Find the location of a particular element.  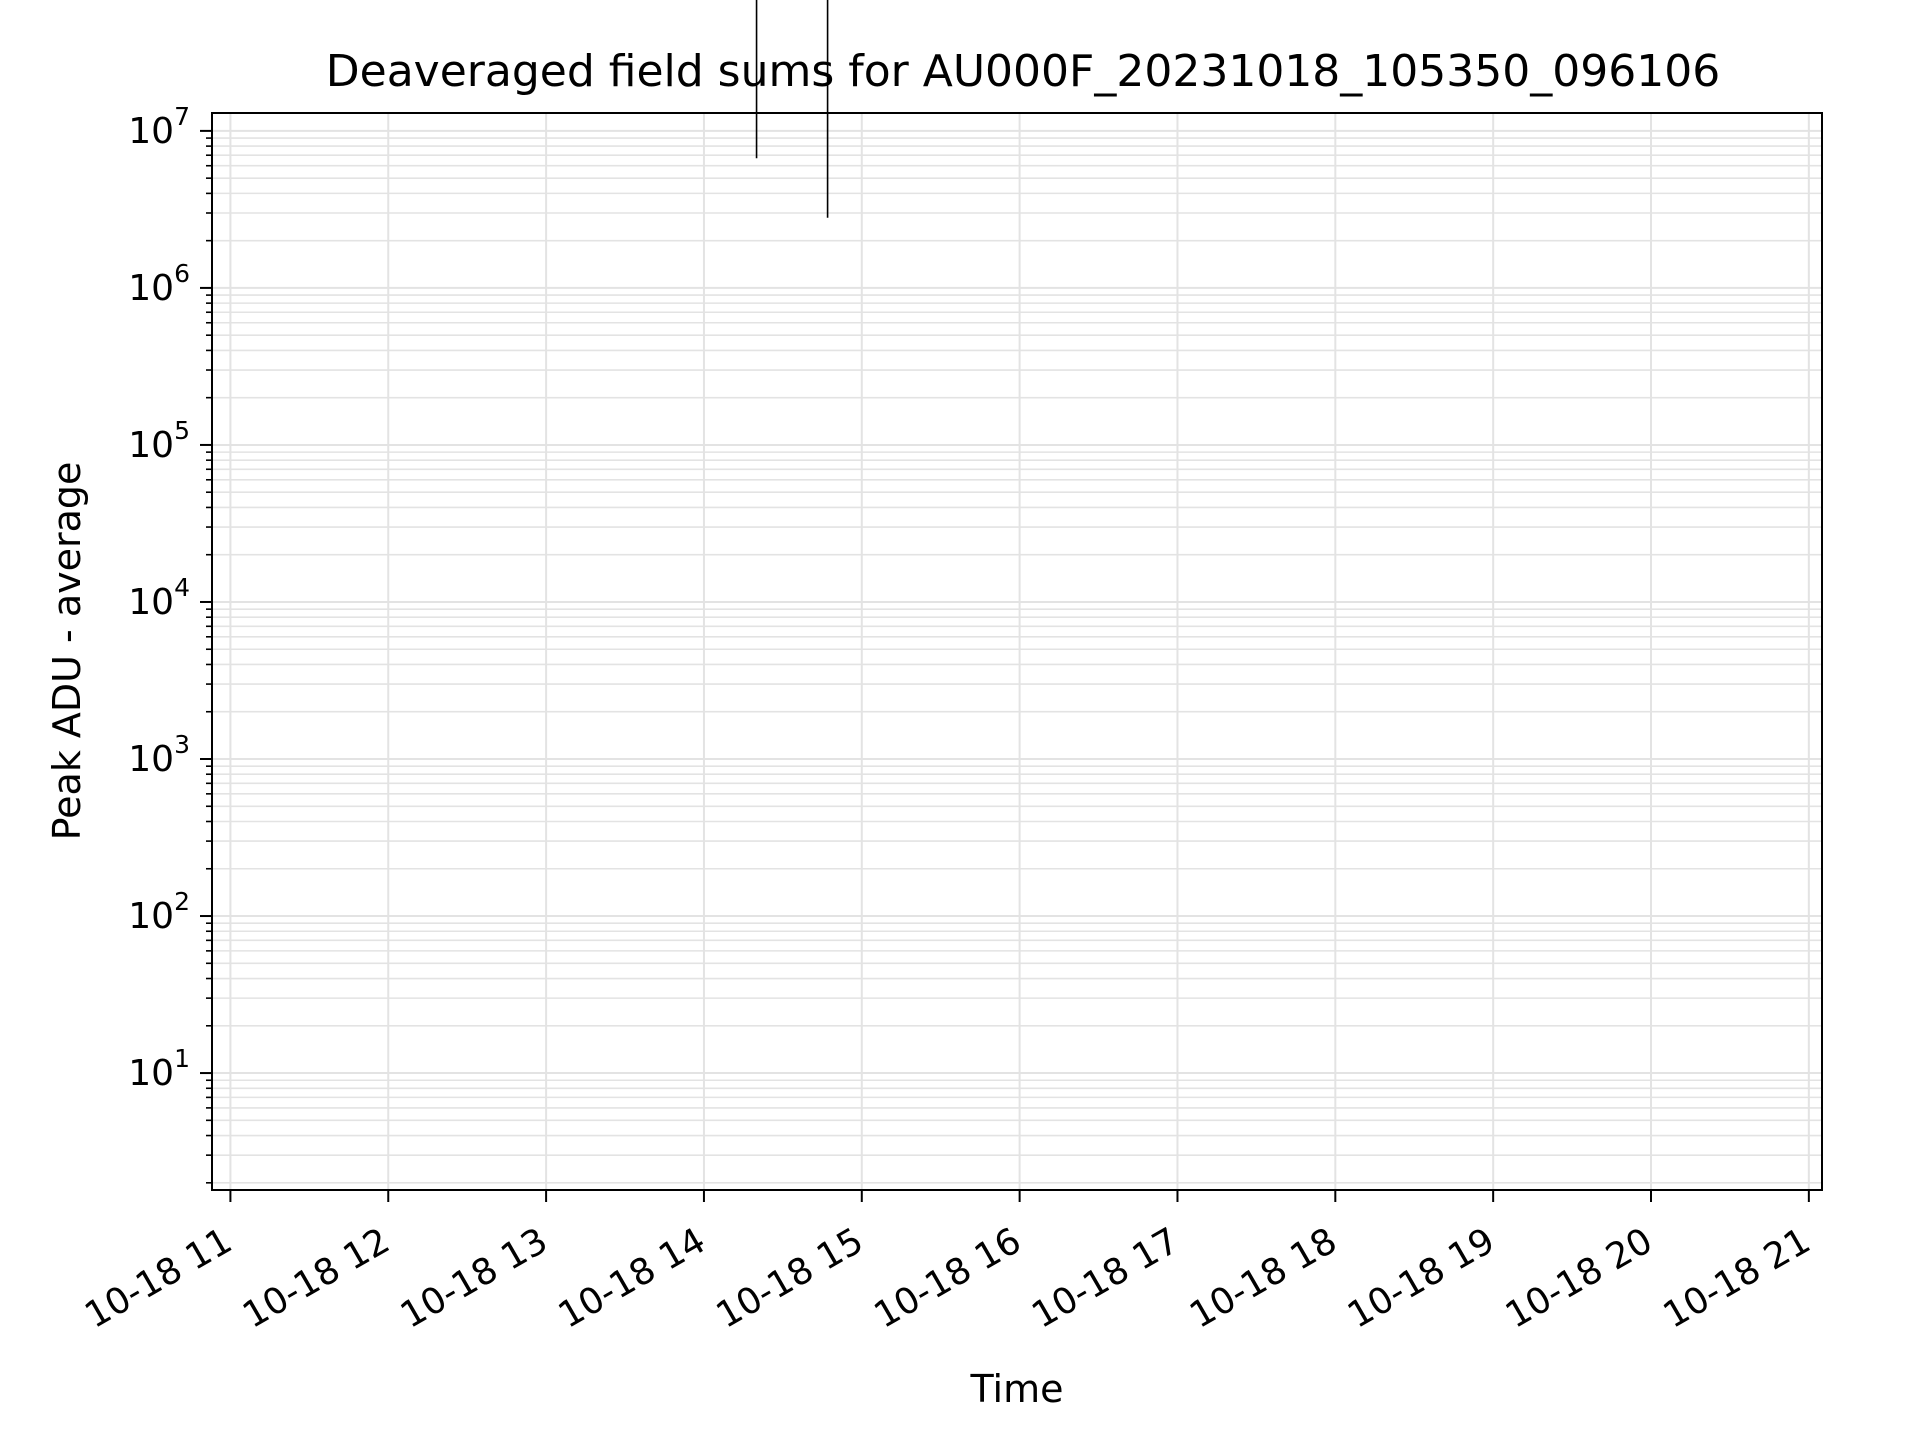

y-tick-label: 10⁷ is located at coordinates (159, 127).